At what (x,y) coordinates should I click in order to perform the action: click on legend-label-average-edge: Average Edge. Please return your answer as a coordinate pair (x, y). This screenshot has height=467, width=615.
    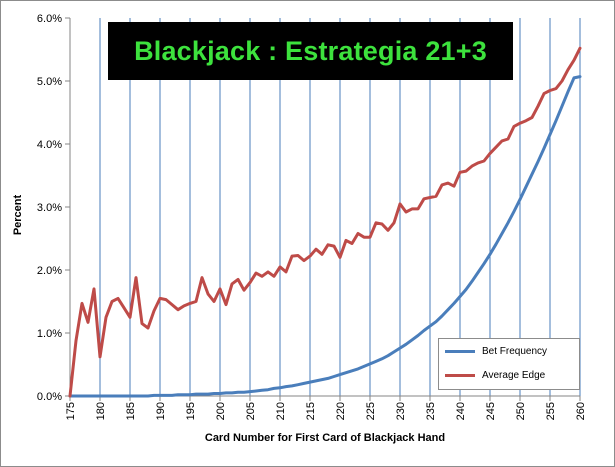
    Looking at the image, I should click on (514, 375).